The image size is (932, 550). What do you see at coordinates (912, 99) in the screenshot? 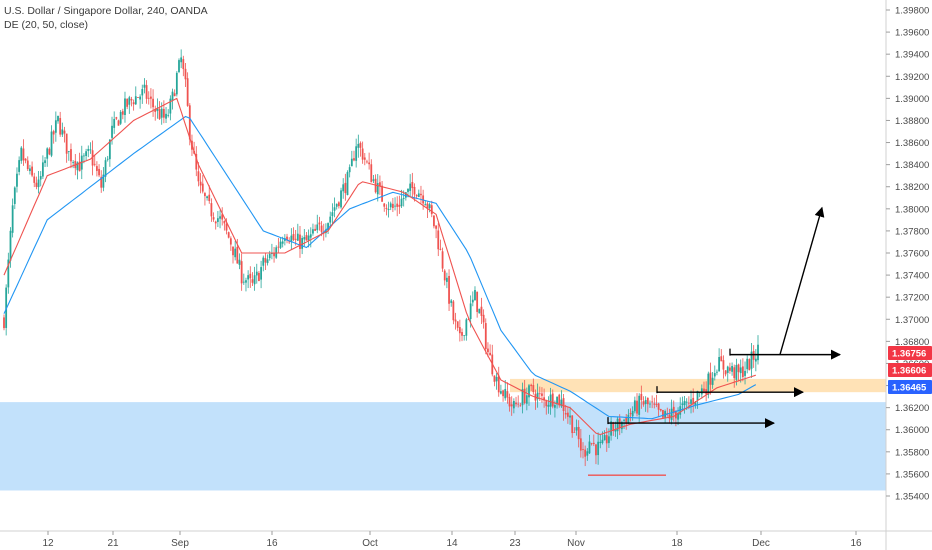
I see `y-tick-label: 1.39000` at bounding box center [912, 99].